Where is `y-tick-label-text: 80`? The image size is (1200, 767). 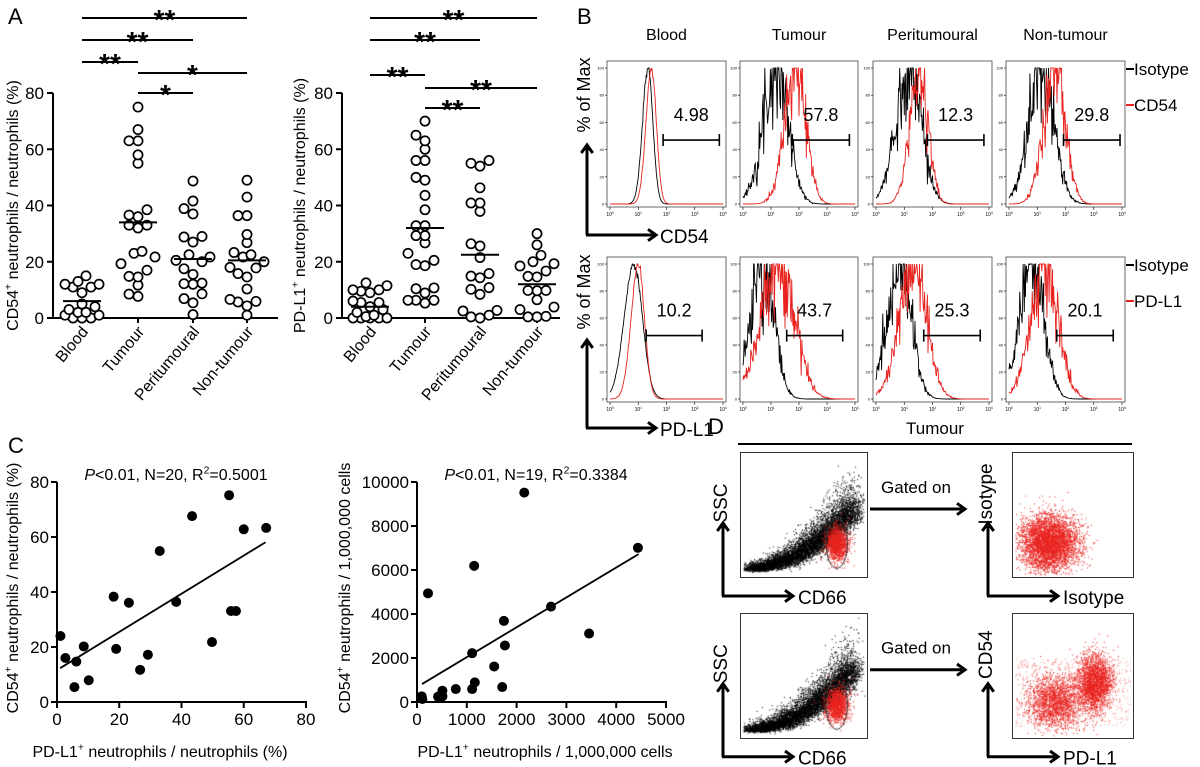 y-tick-label-text: 80 is located at coordinates (735, 95).